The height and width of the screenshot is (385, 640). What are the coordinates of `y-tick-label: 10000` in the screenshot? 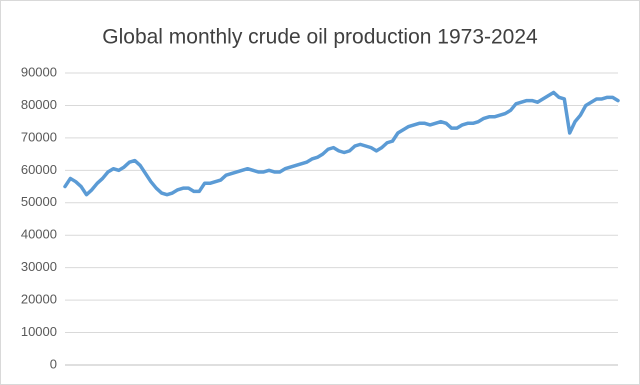 It's located at (39, 331).